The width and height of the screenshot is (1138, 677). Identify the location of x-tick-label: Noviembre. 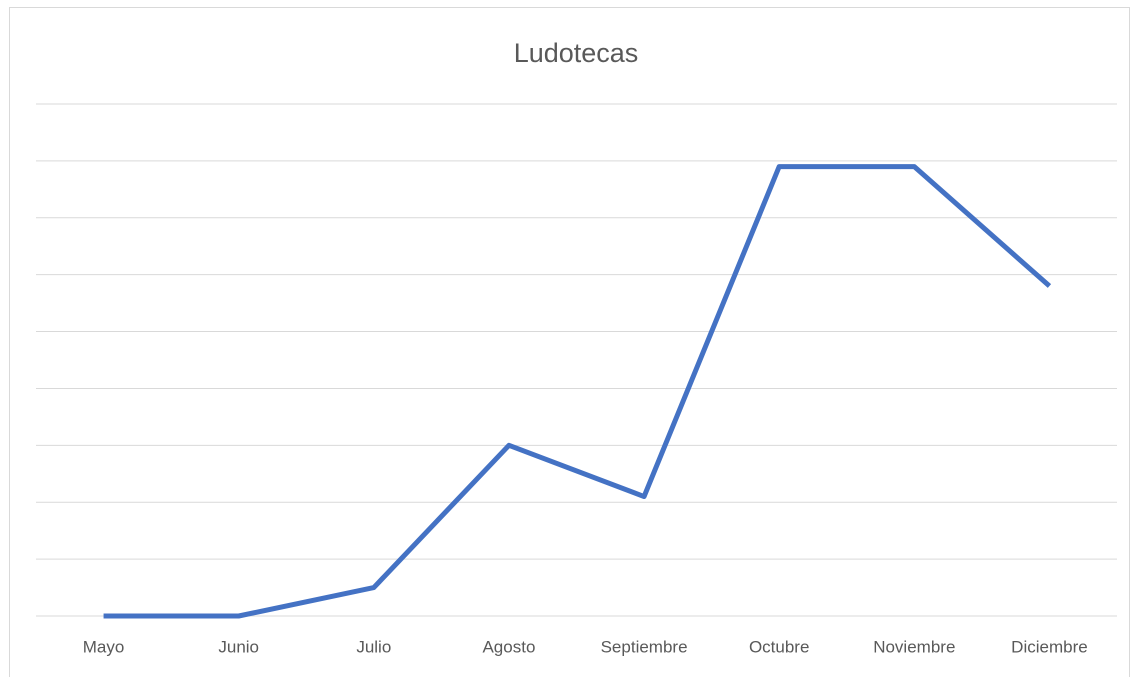
(914, 646).